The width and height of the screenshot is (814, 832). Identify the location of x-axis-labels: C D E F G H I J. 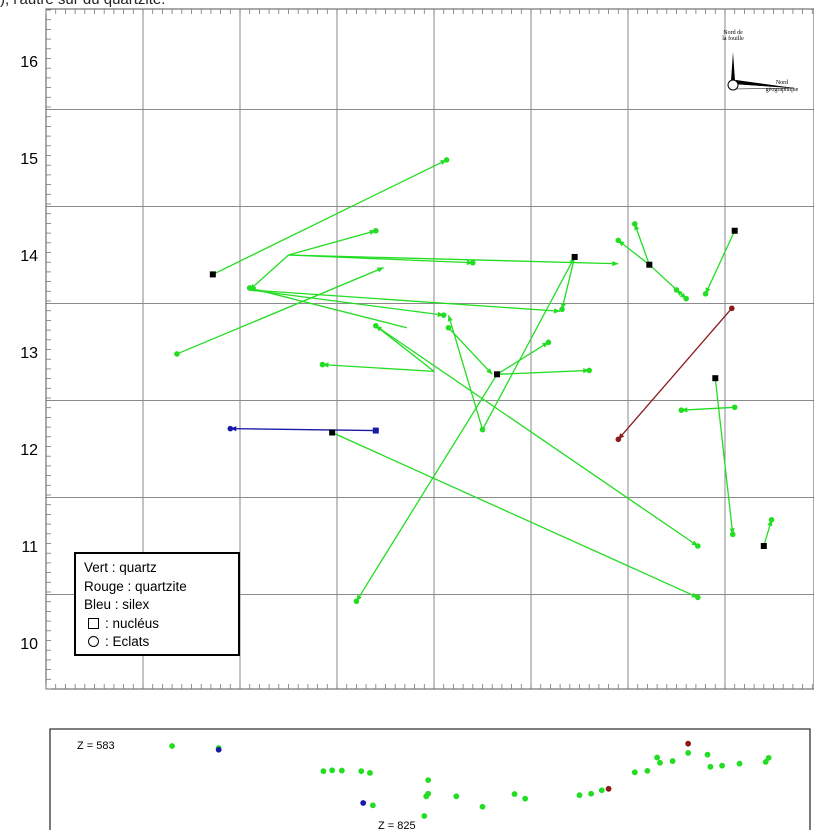
(433, 699).